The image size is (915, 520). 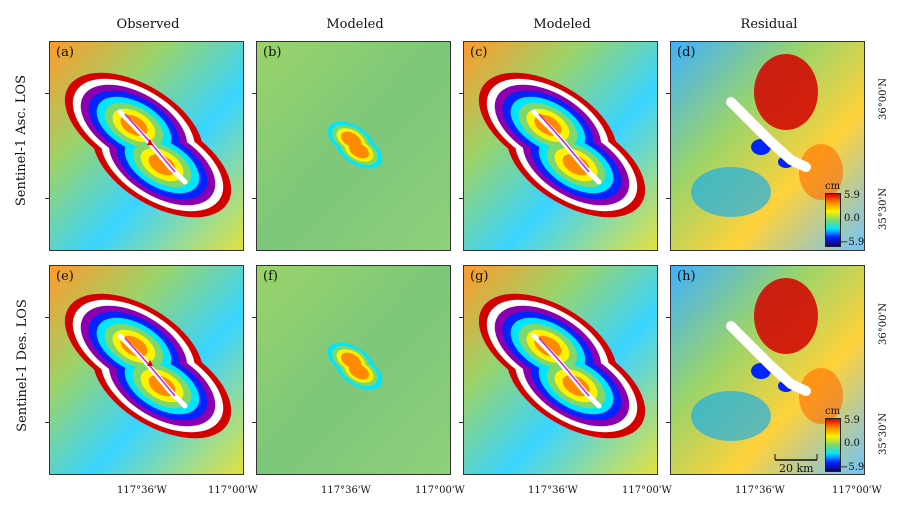 I want to click on row-label-descending: Sentinel-1 Des. LOS, so click(x=22, y=365).